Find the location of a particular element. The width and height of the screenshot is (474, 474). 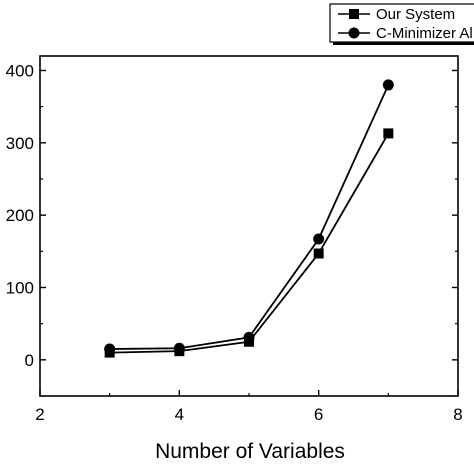

y-tick-labels: 0 100 200 300 400 is located at coordinates (20, 215).